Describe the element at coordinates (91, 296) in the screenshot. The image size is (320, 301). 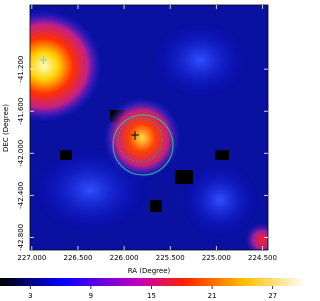
I see `colorbar-tick-label: 9` at that location.